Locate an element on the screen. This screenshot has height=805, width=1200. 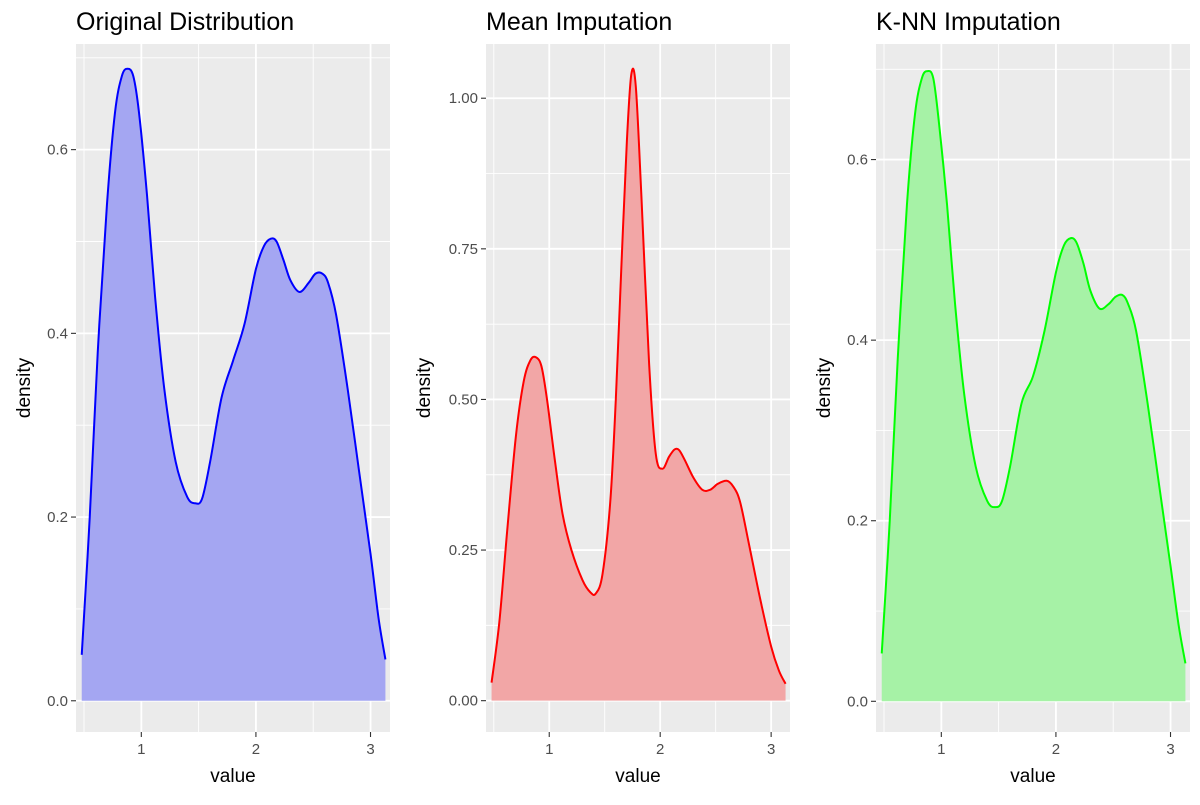
panel-title: K-NN Imputation is located at coordinates (968, 22).